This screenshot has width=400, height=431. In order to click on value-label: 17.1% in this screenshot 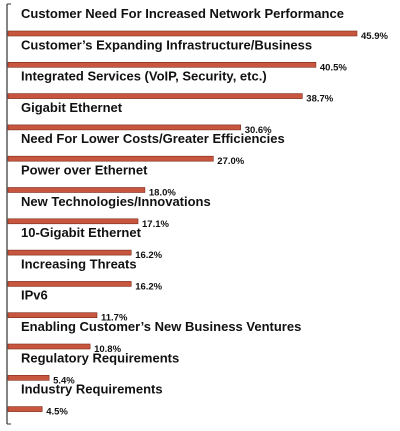, I will do `click(155, 224)`.